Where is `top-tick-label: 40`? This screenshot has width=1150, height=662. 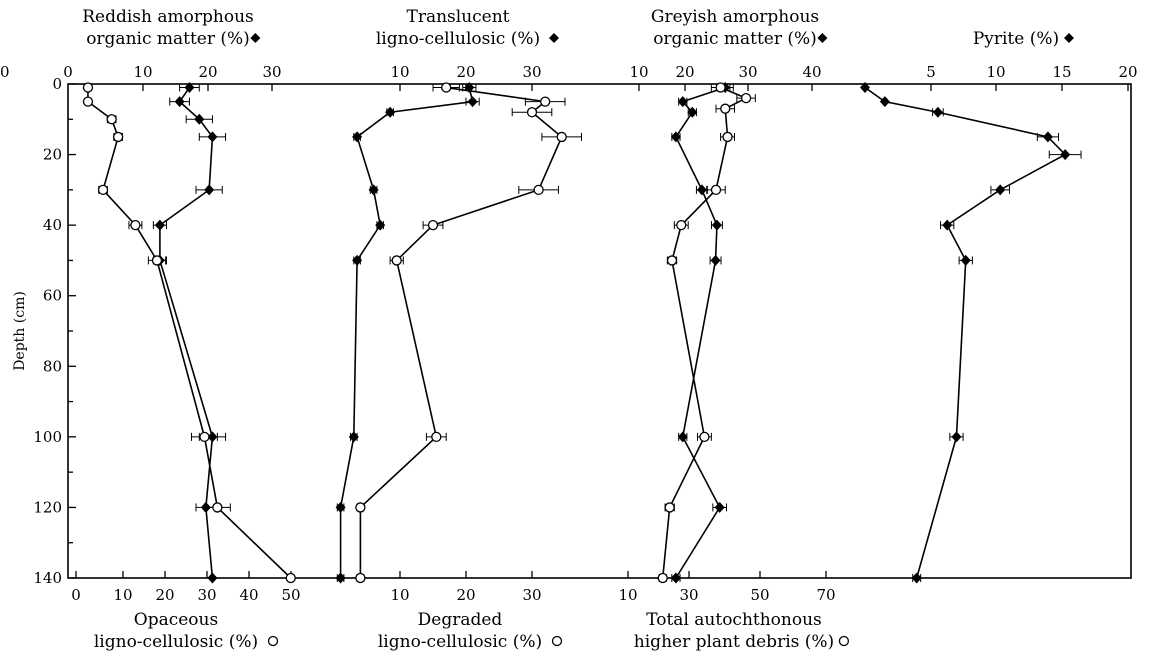 top-tick-label: 40 is located at coordinates (811, 72).